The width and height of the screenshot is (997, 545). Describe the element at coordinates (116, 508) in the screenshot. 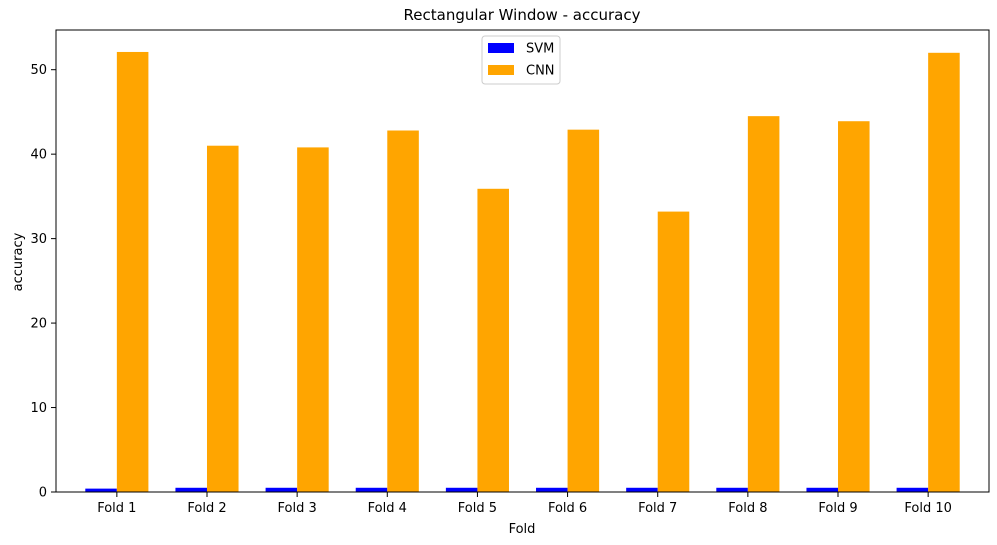

I see `x-tick-label: Fold 1` at that location.